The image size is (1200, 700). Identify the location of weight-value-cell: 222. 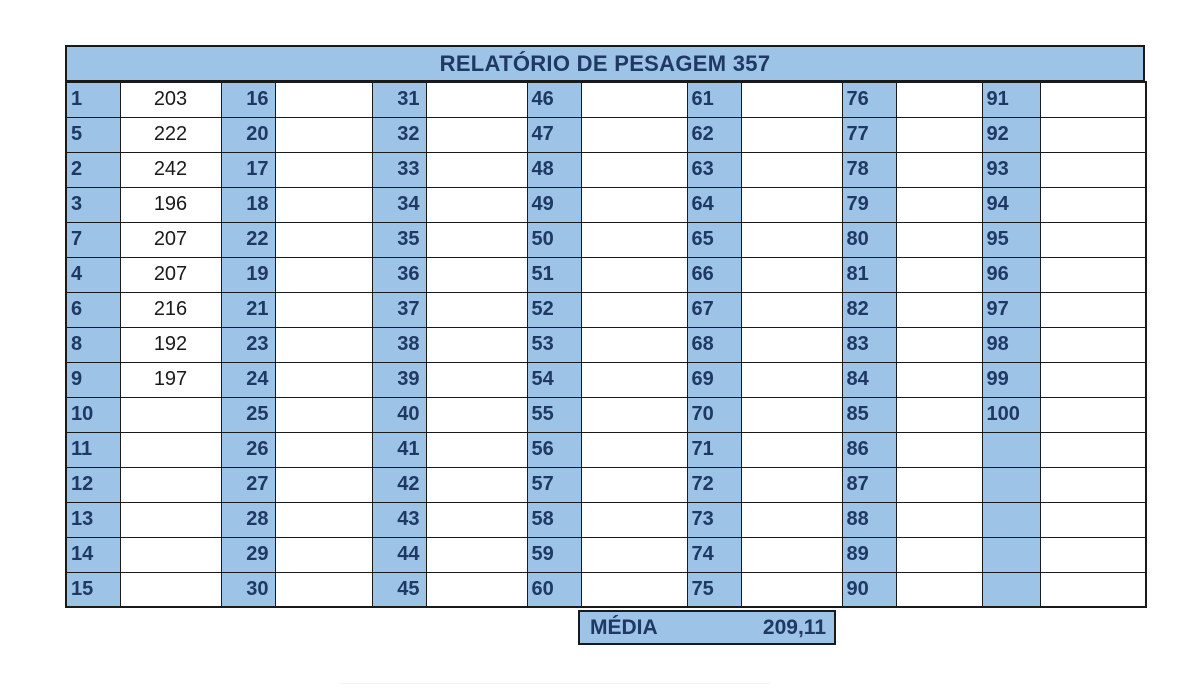
(170, 134).